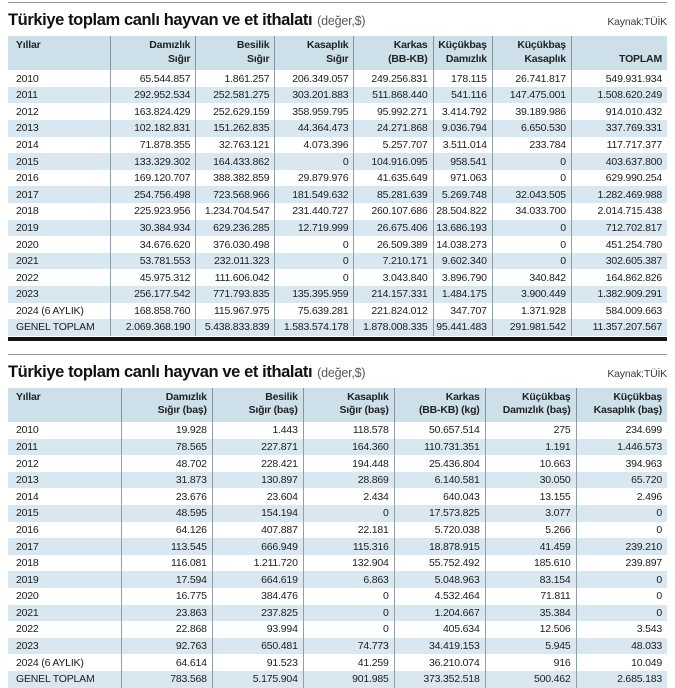  Describe the element at coordinates (27, 144) in the screenshot. I see `year-cell: 2014` at that location.